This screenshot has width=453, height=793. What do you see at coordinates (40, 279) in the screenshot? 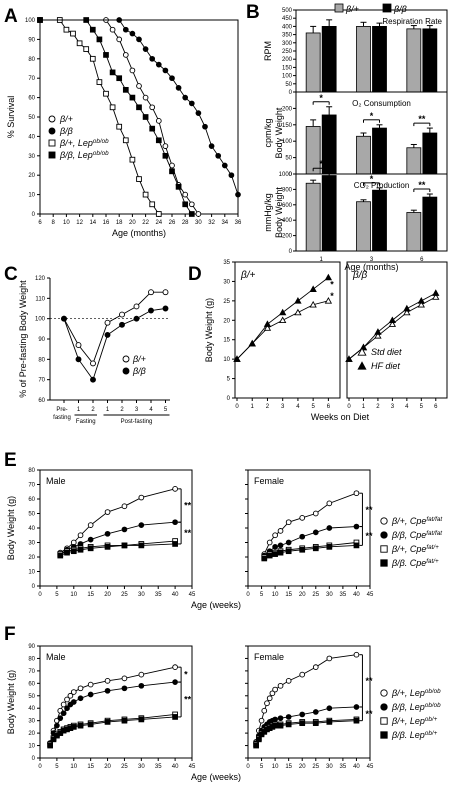
I see `y-tick-label-c: 120` at bounding box center [40, 279].